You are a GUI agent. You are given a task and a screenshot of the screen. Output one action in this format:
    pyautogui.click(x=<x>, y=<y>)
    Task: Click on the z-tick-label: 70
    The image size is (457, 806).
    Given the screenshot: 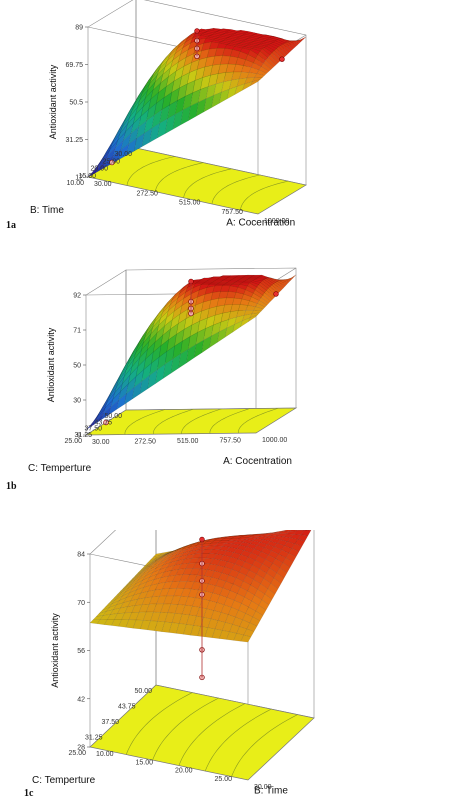 What is the action you would take?
    pyautogui.click(x=81, y=603)
    